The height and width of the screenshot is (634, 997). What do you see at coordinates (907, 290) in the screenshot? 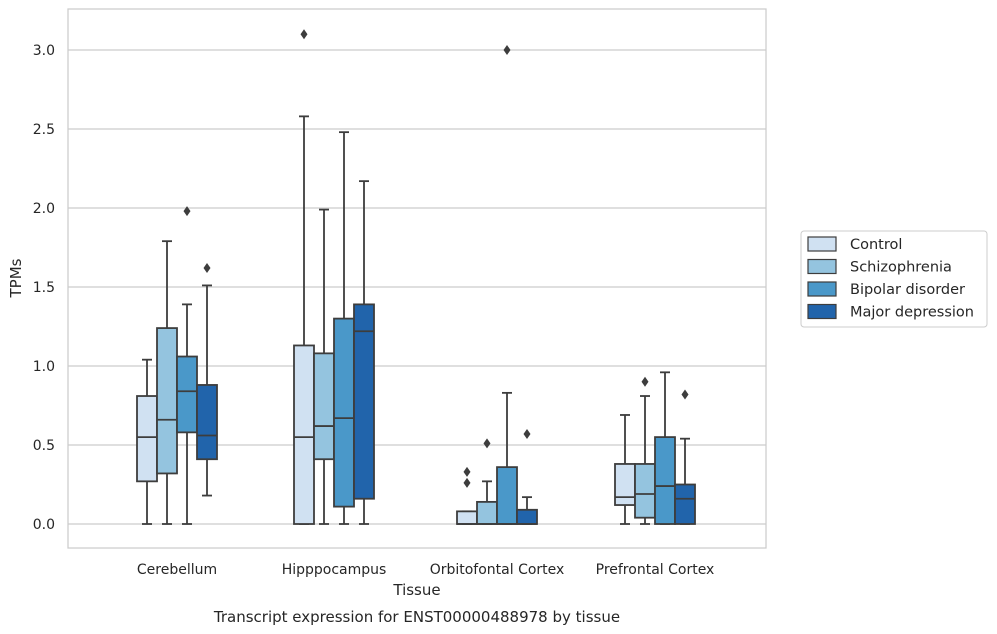
I see `legend-label: Bipolar disorder` at bounding box center [907, 290].